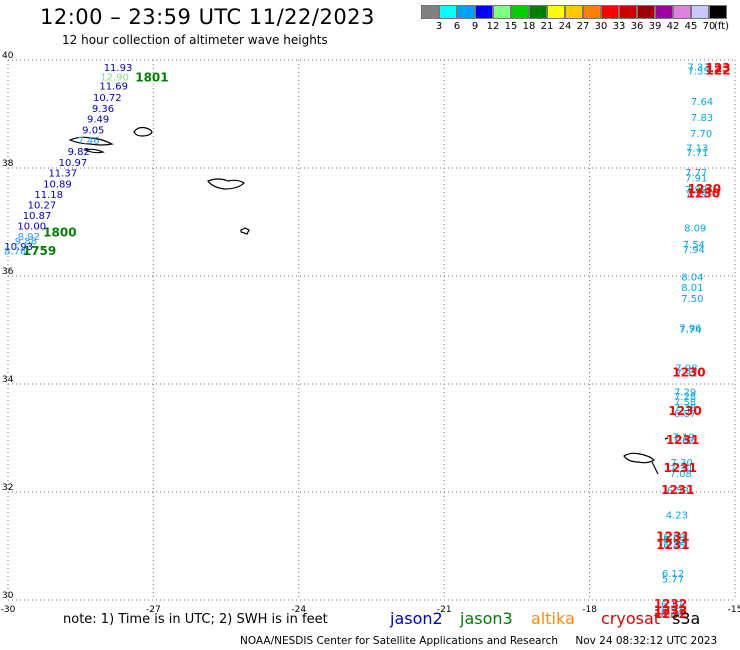  Describe the element at coordinates (695, 229) in the screenshot. I see `wave-height-label: 8.09` at that location.